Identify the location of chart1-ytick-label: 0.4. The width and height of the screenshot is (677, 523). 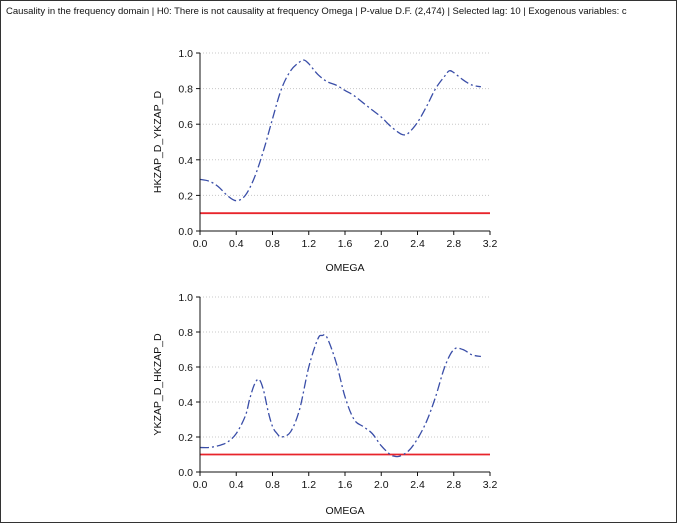
(185, 161).